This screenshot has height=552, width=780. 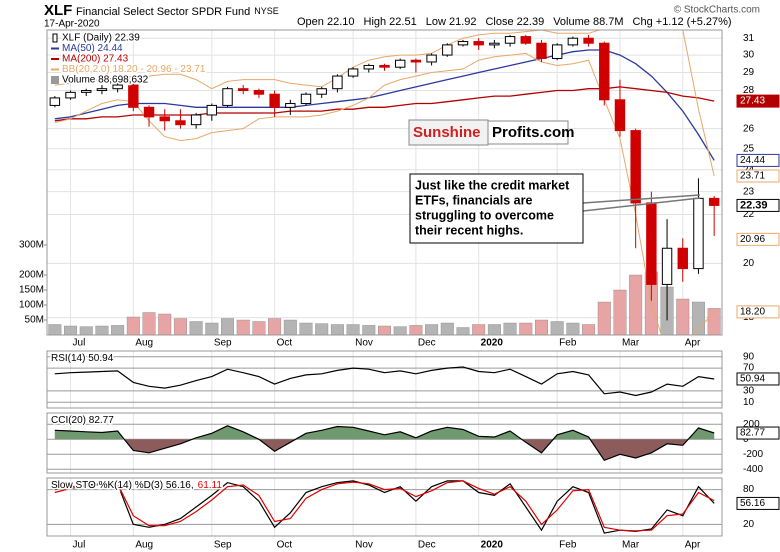 I want to click on legend-entry: RSI(14) 50.94, so click(x=82, y=358).